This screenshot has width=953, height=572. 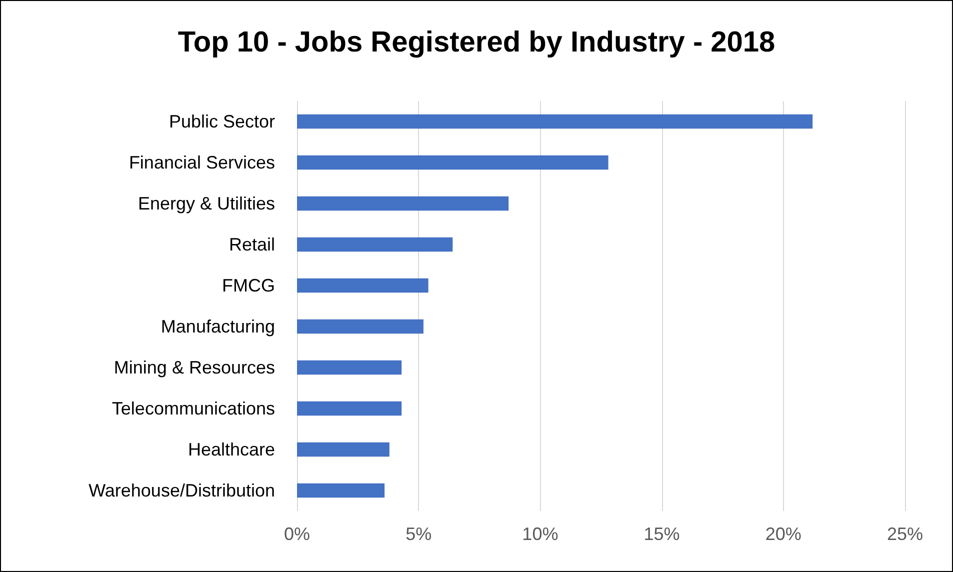 I want to click on y-tick-label: FMCG, so click(x=248, y=286).